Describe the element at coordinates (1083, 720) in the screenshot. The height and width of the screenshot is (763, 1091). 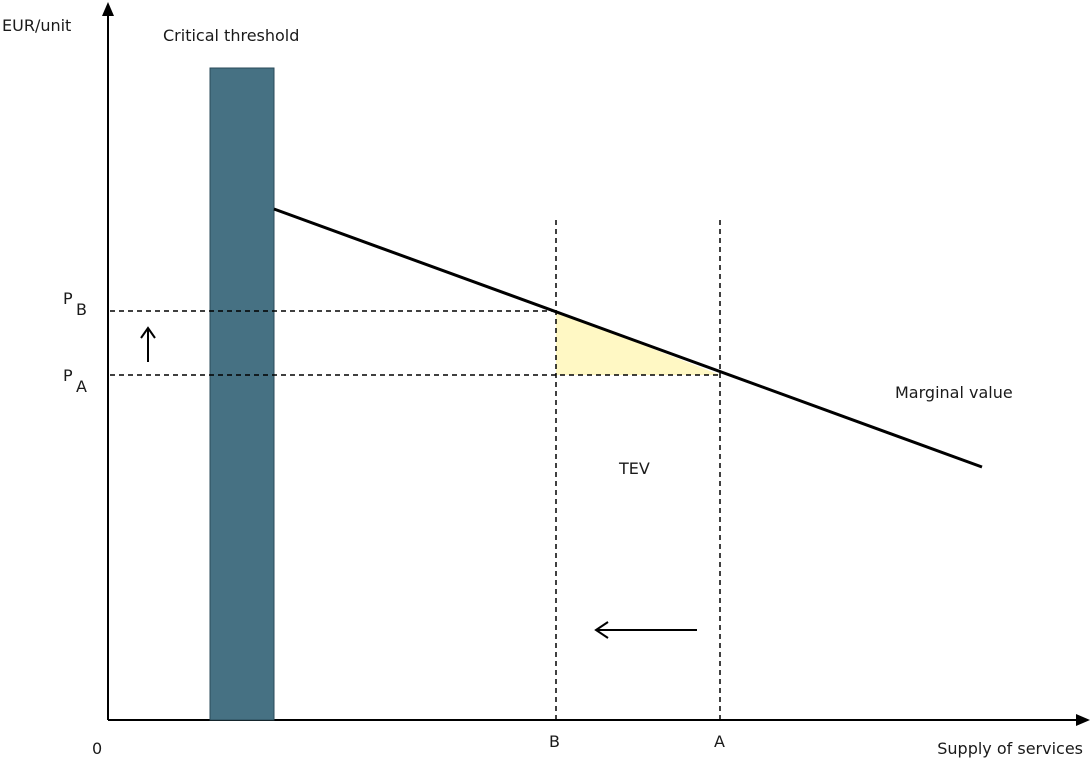
I see `x-axis-arrowhead` at that location.